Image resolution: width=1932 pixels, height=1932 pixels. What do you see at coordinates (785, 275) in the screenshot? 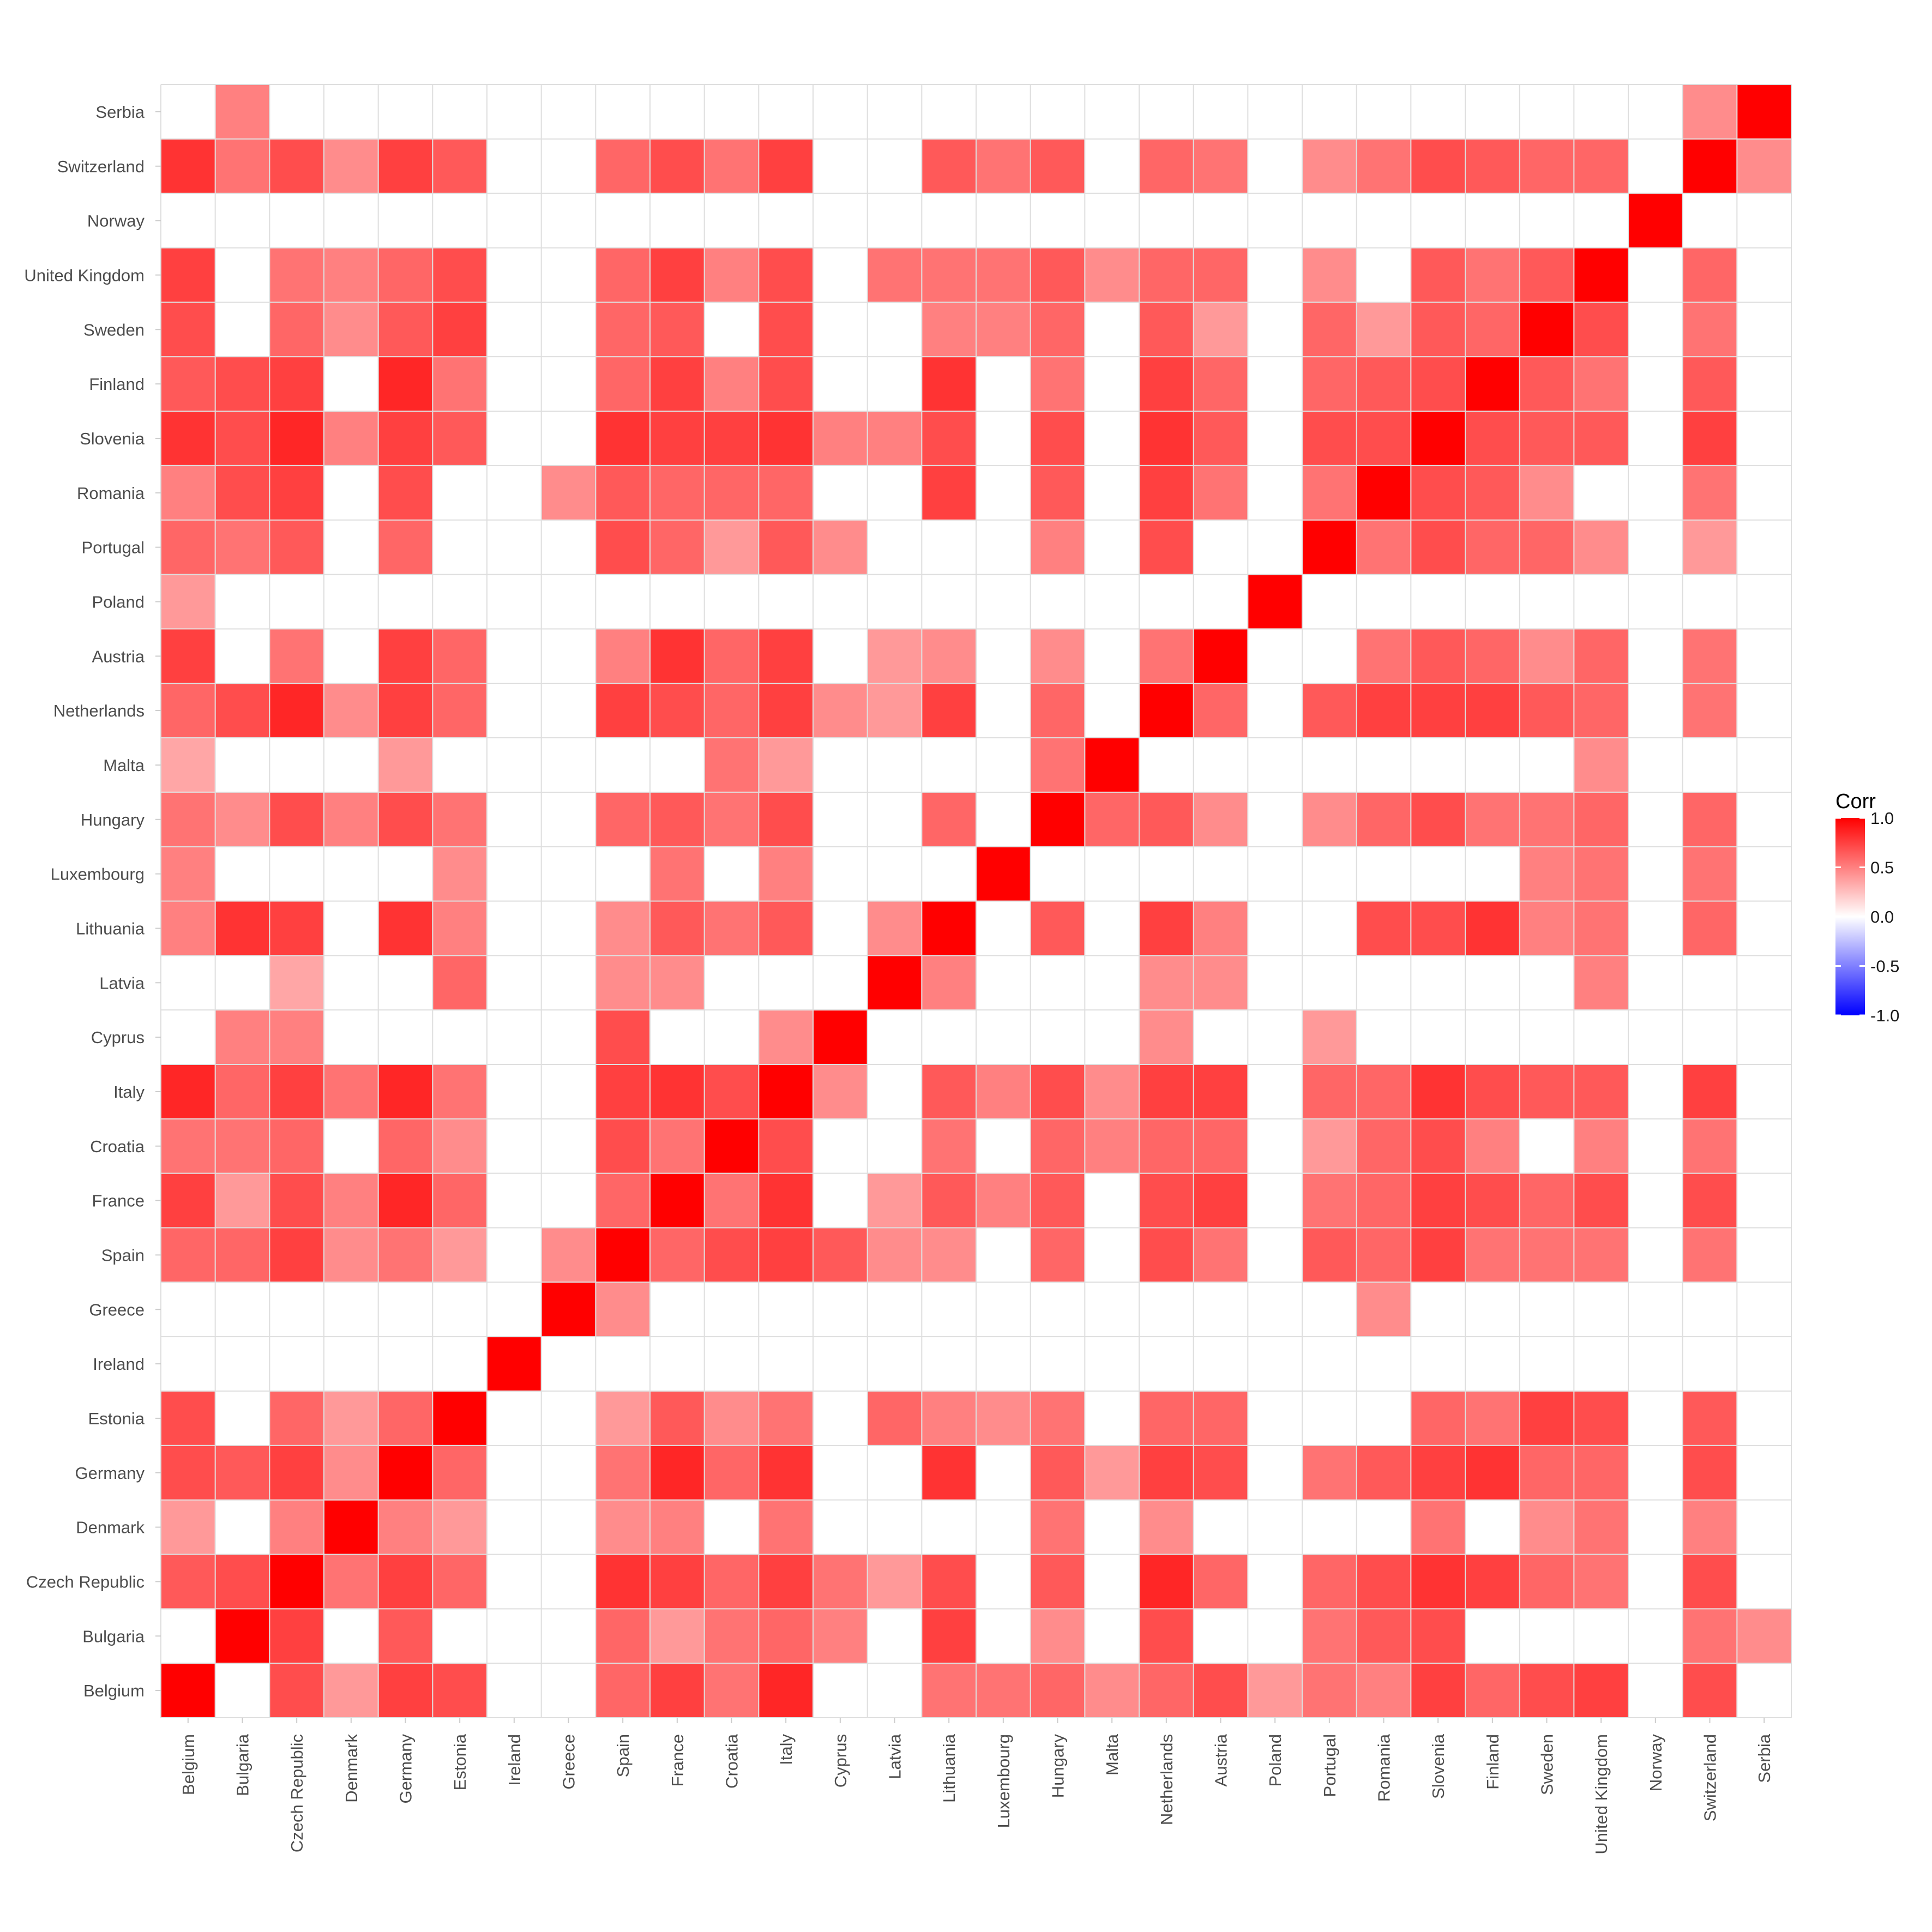
I see `heatmap-cell-italy-united-kingdom` at bounding box center [785, 275].